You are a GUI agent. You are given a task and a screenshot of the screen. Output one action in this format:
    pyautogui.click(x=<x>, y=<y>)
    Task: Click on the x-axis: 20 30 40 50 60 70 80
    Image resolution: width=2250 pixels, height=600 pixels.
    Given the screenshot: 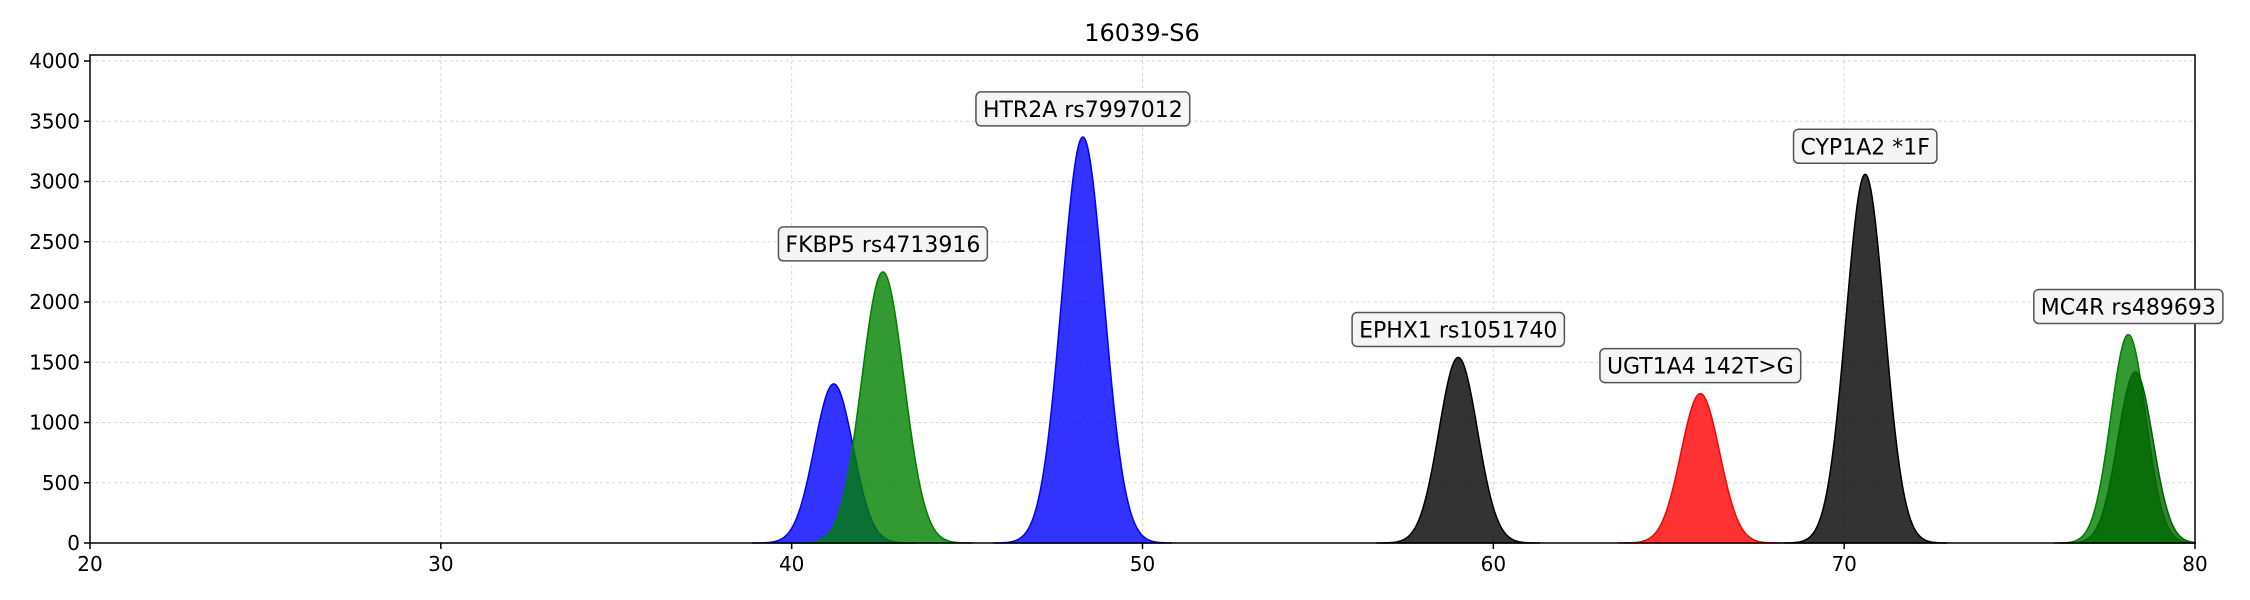 What is the action you would take?
    pyautogui.click(x=1142, y=559)
    